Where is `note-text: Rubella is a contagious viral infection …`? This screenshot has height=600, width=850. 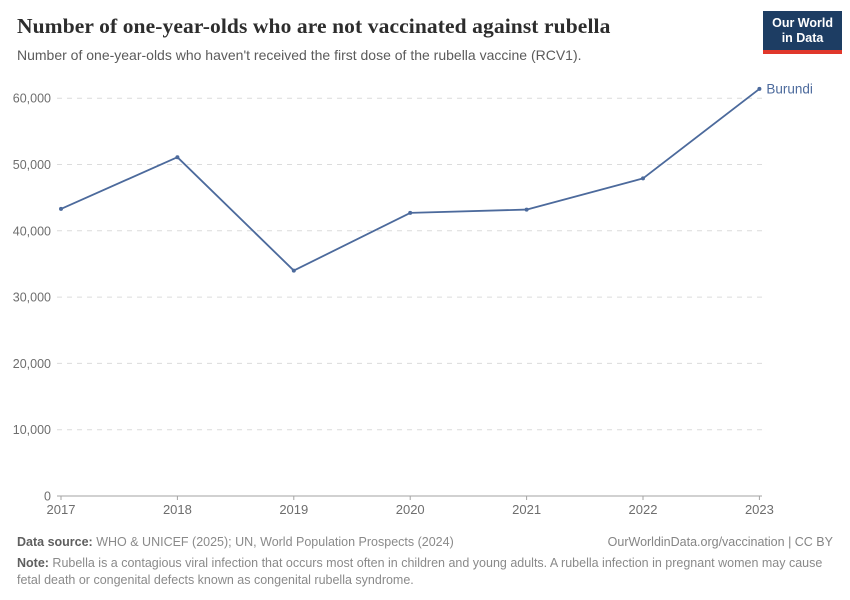
note-text: Rubella is a contagious viral infection … is located at coordinates (420, 571).